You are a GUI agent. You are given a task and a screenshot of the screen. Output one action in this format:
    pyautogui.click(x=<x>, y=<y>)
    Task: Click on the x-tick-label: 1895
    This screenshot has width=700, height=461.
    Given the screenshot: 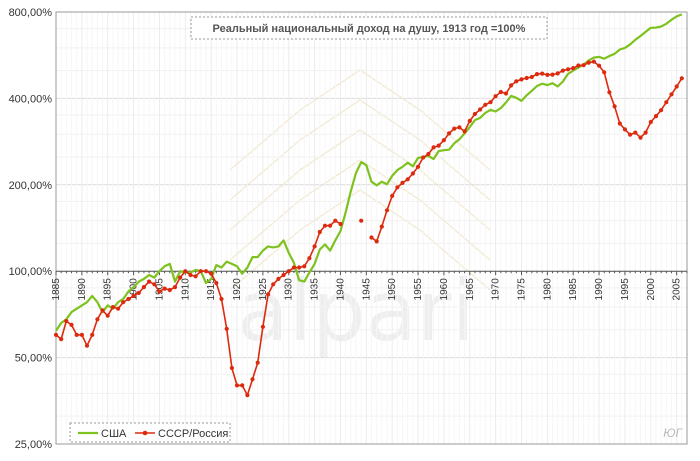 What is the action you would take?
    pyautogui.click(x=108, y=289)
    